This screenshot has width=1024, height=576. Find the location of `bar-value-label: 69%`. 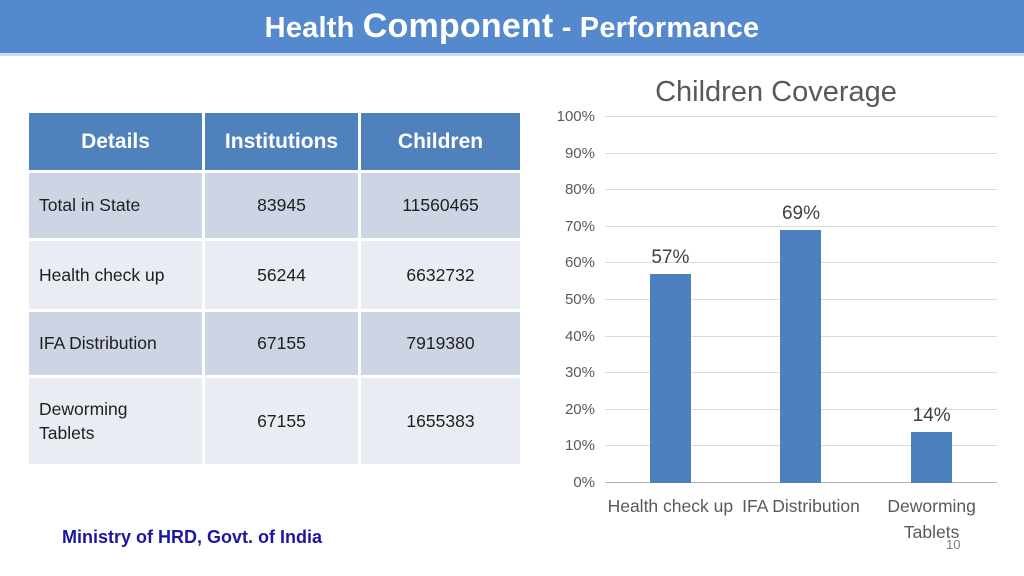

bar-value-label: 69% is located at coordinates (800, 214).